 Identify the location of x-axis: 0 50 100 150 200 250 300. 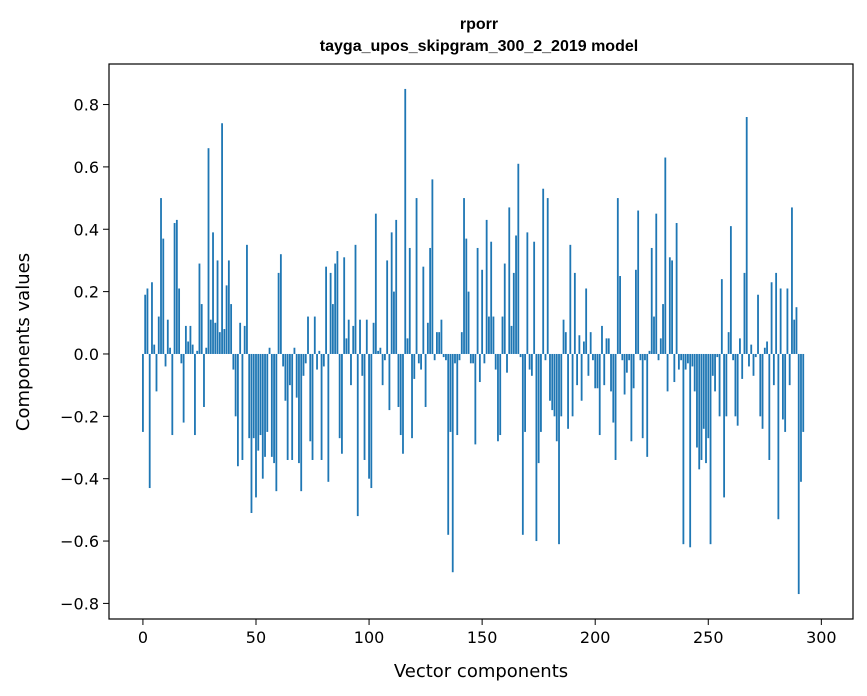
(487, 633).